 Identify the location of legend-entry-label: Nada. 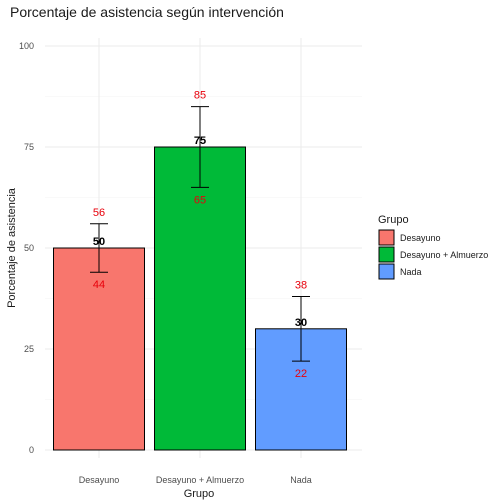
(411, 272).